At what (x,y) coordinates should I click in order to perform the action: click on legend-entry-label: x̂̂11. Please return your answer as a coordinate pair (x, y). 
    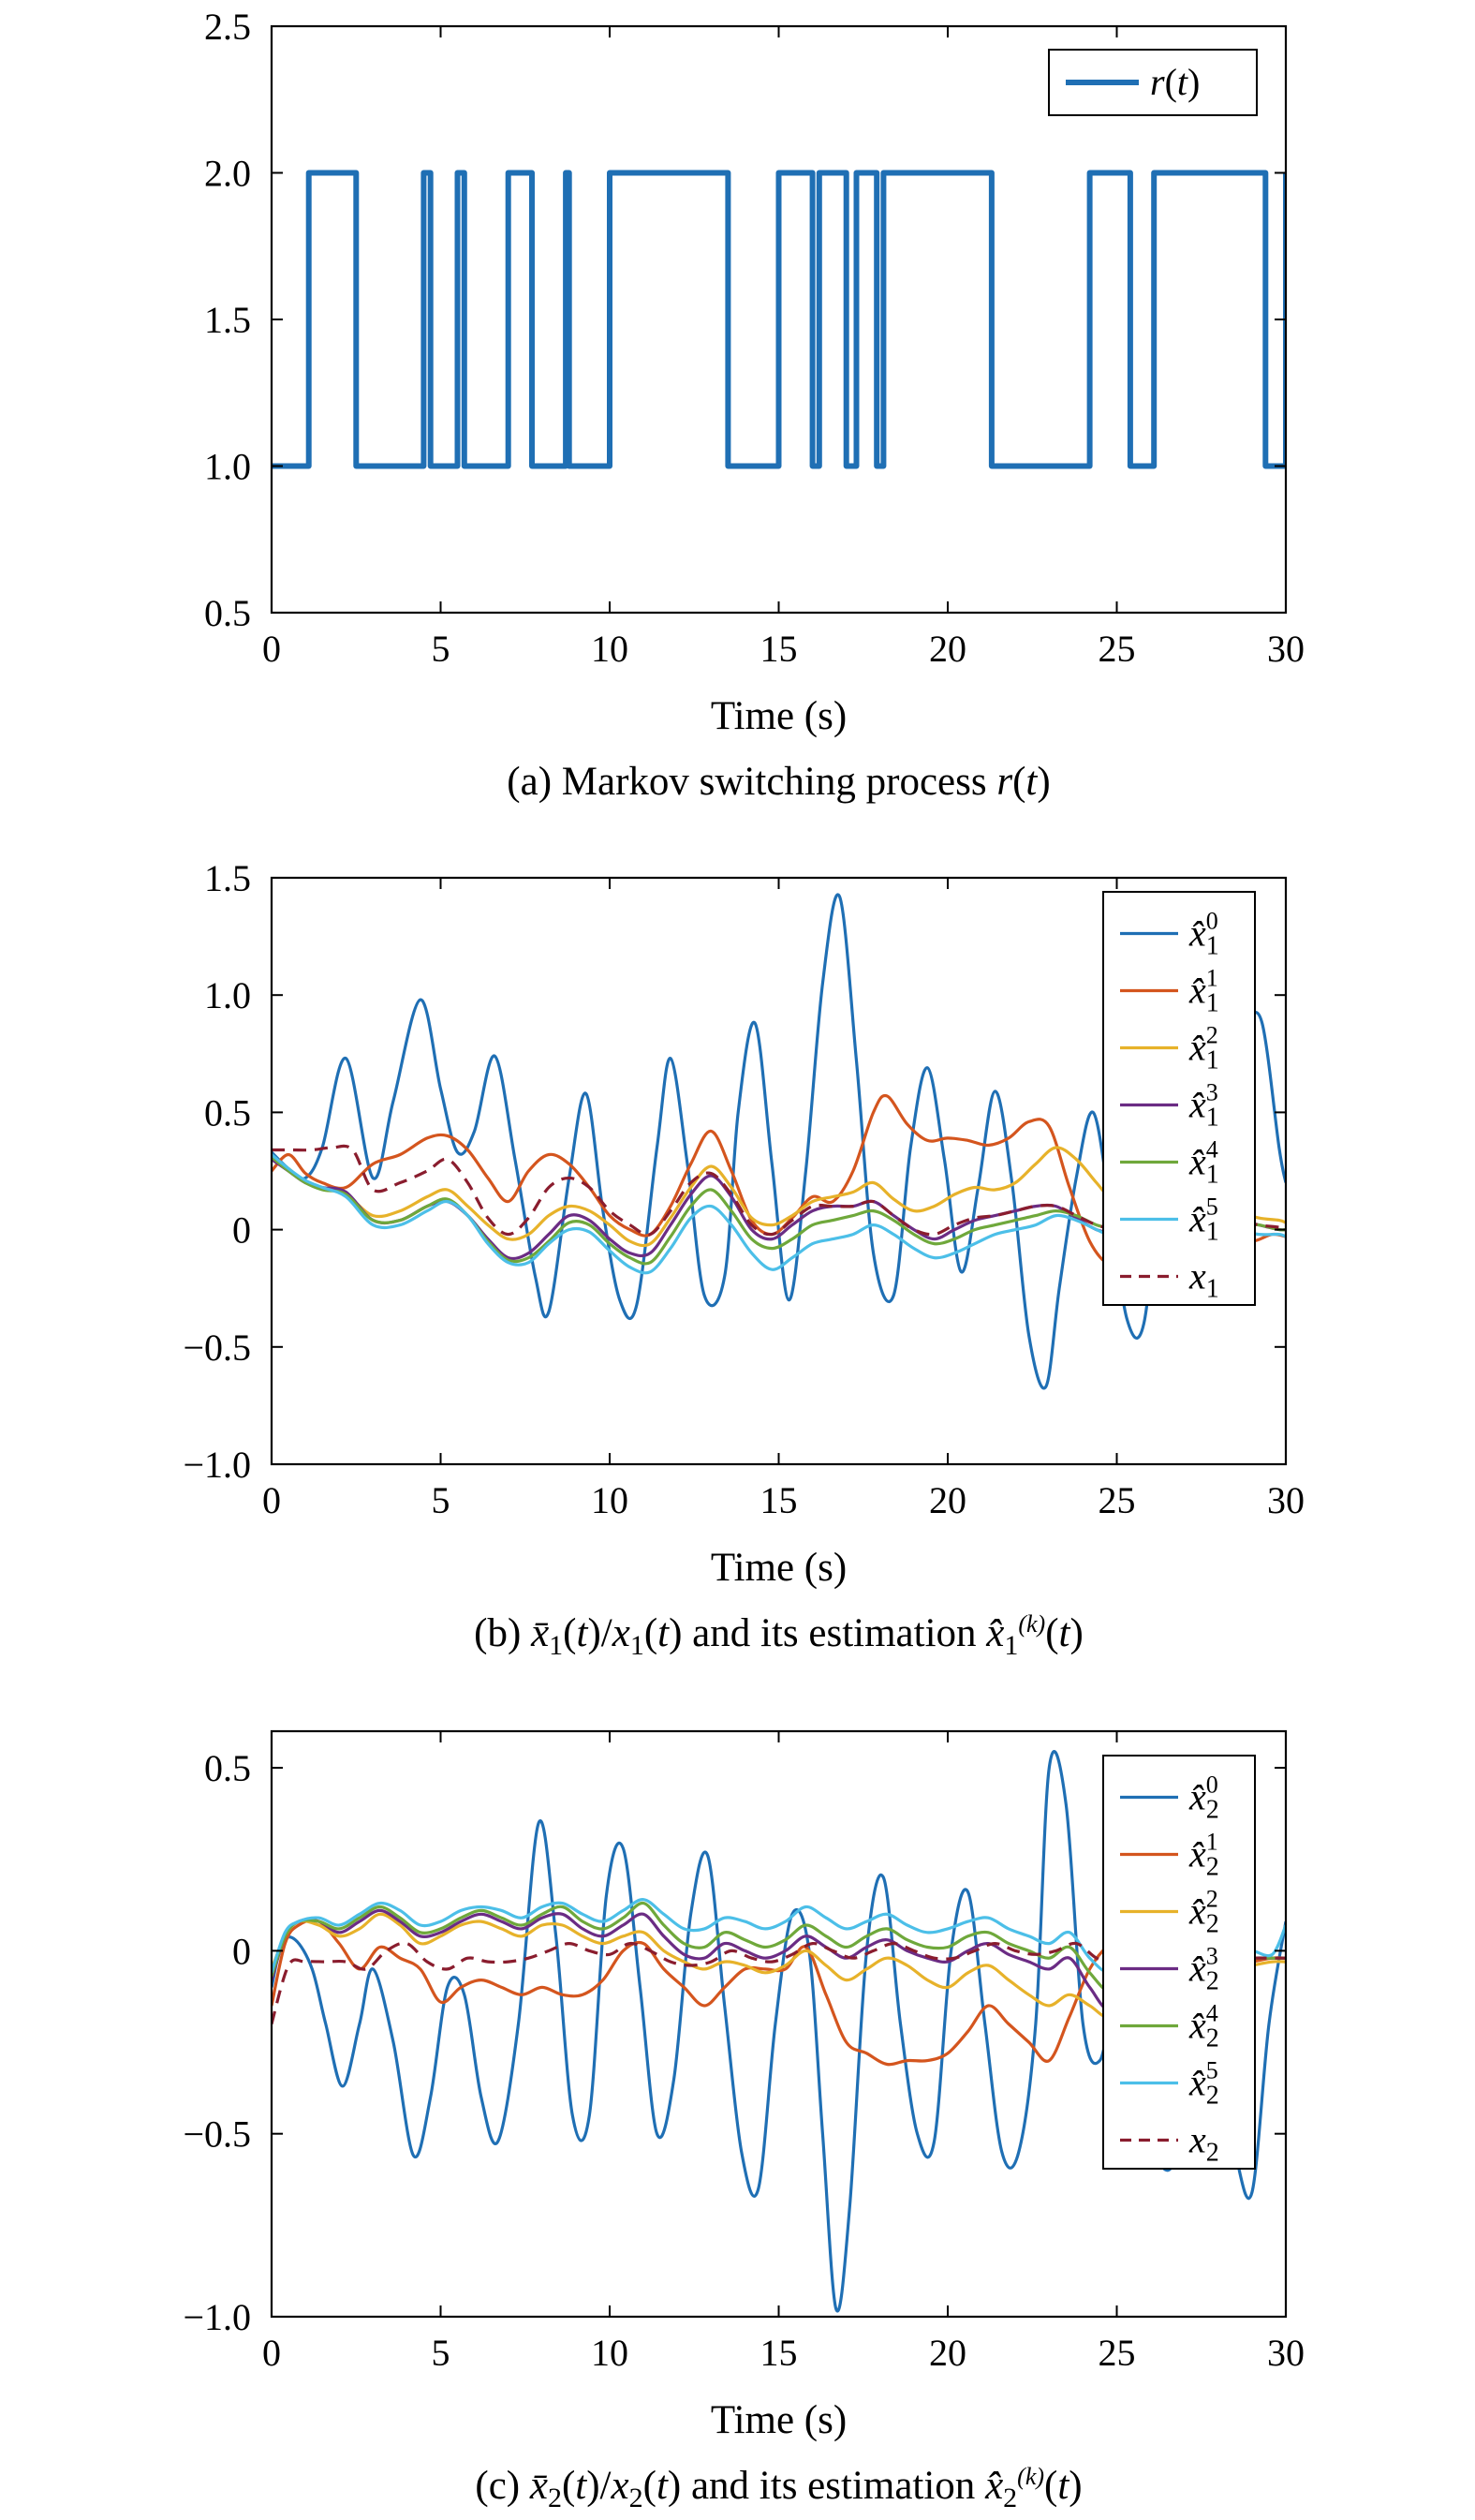
    Looking at the image, I should click on (1204, 992).